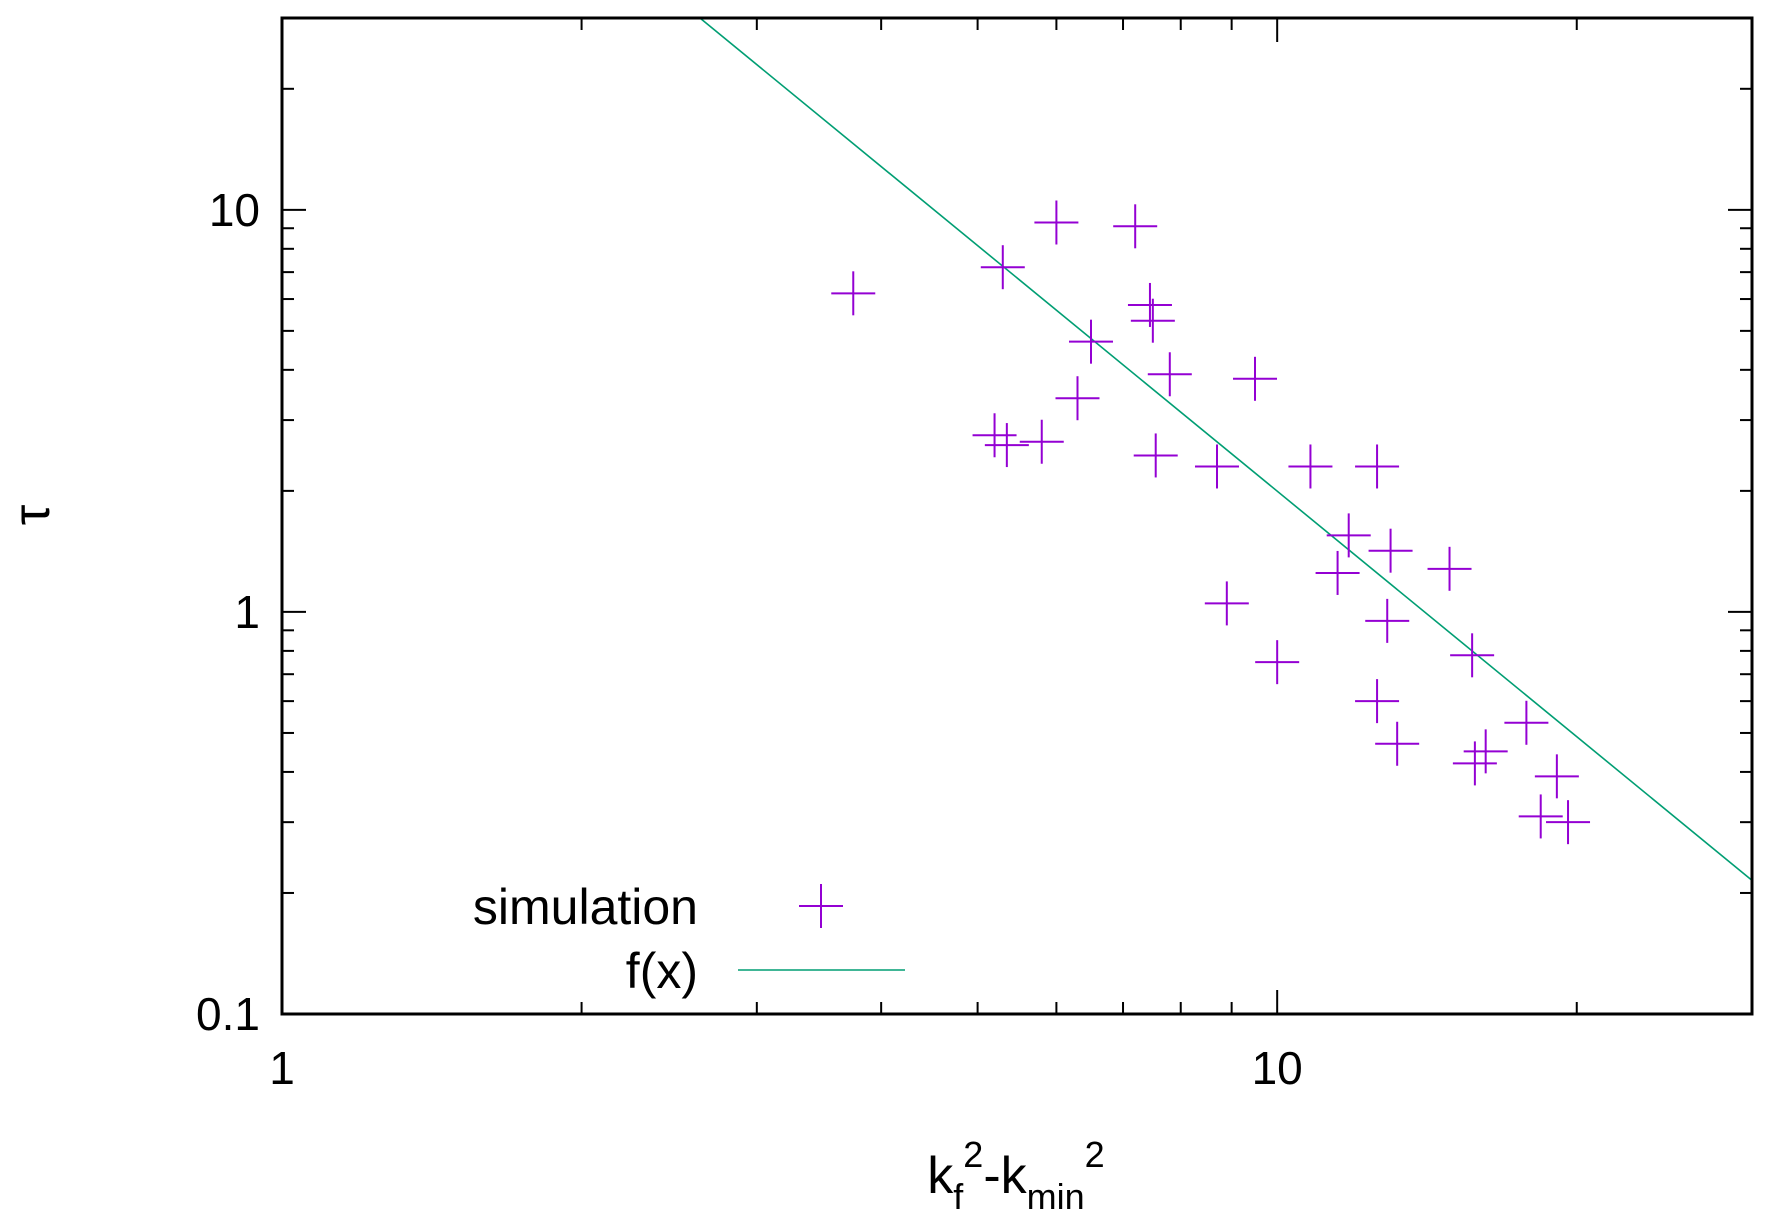  Describe the element at coordinates (32, 514) in the screenshot. I see `y-axis-label: τ` at that location.